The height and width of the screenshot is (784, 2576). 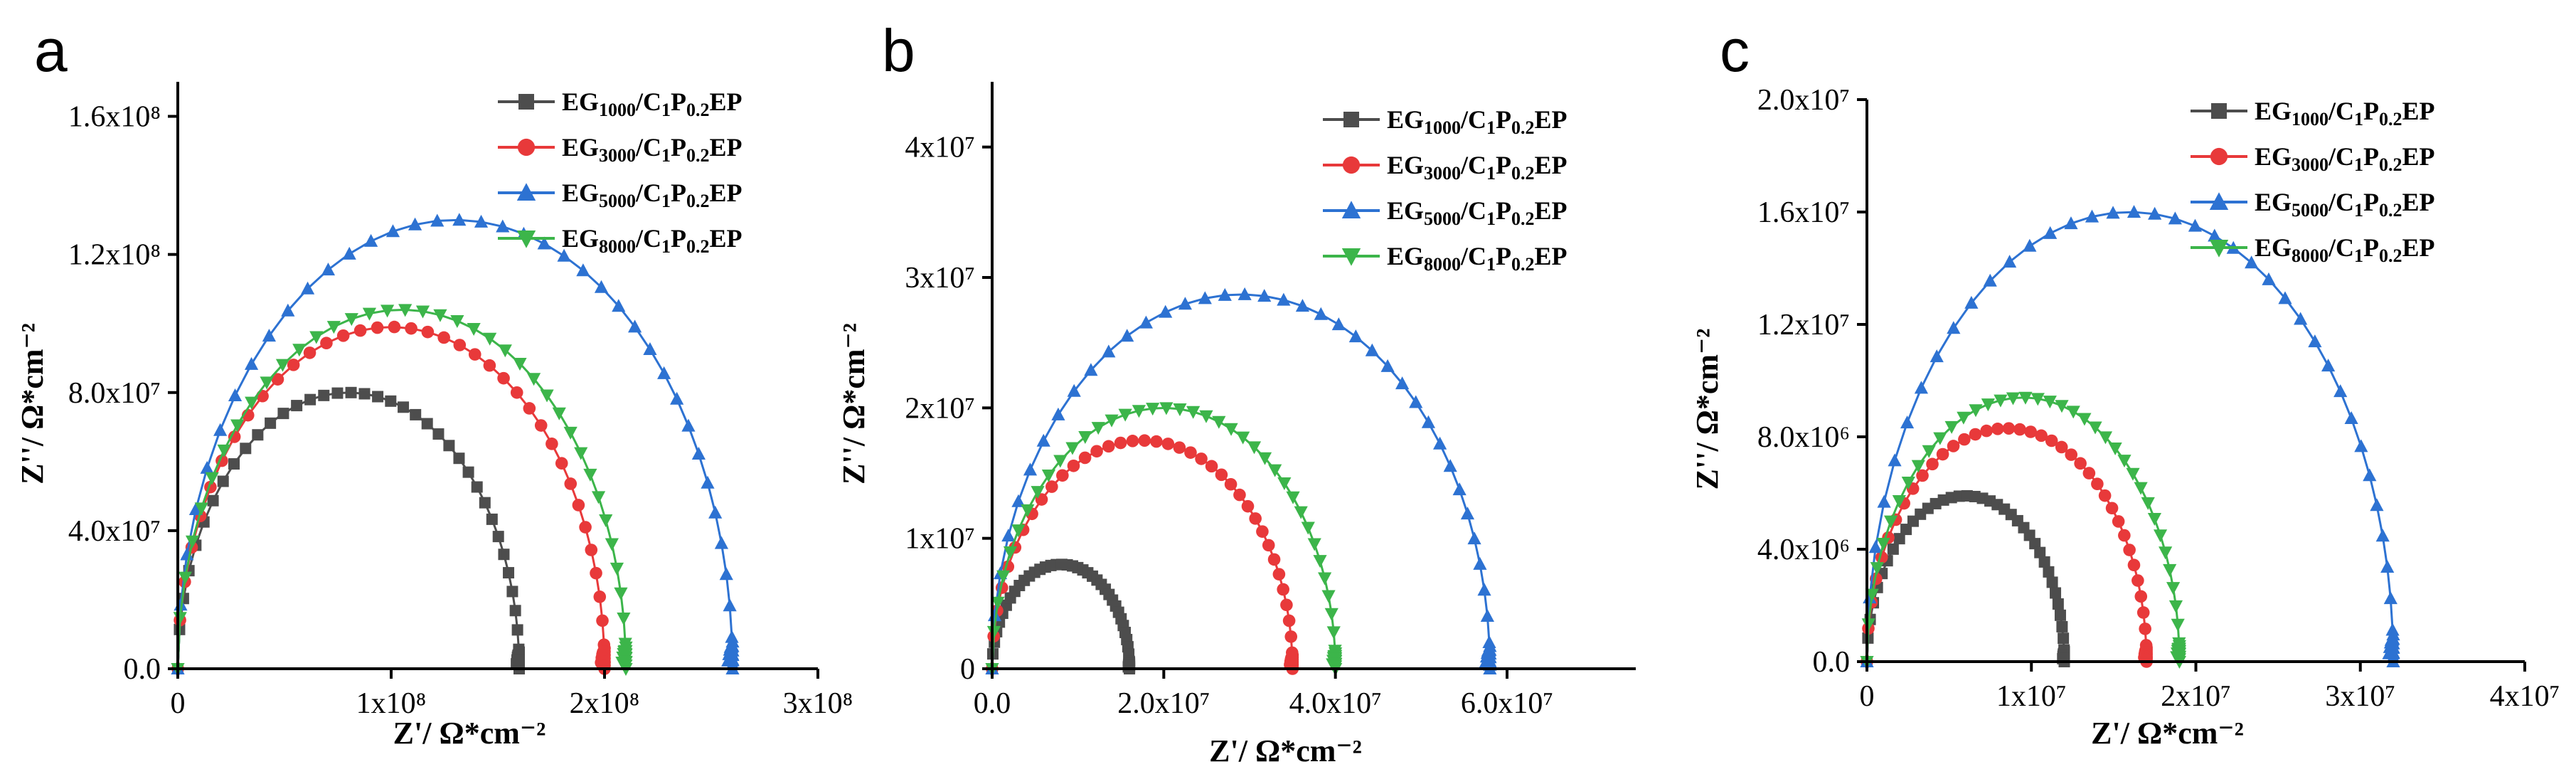 I want to click on x-tick-label: 1x10⁸, so click(x=391, y=703).